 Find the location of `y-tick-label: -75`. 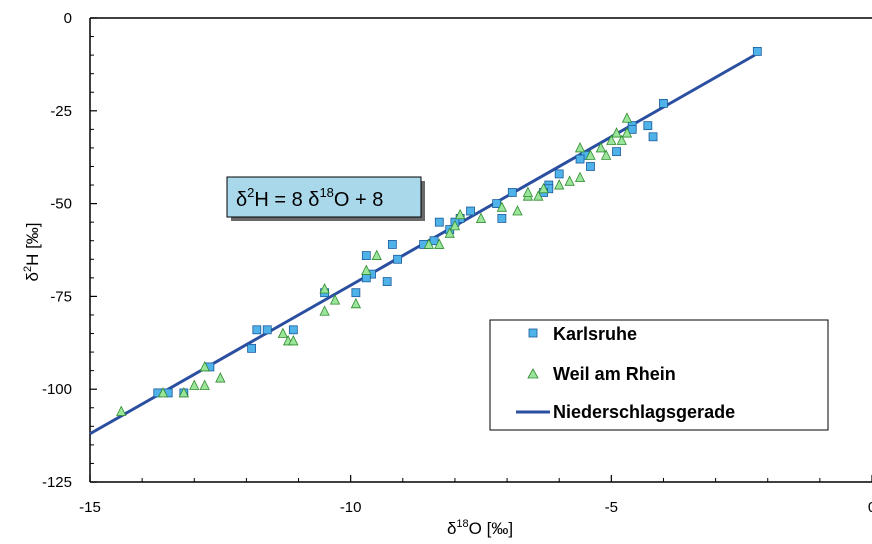

y-tick-label: -75 is located at coordinates (61, 296).